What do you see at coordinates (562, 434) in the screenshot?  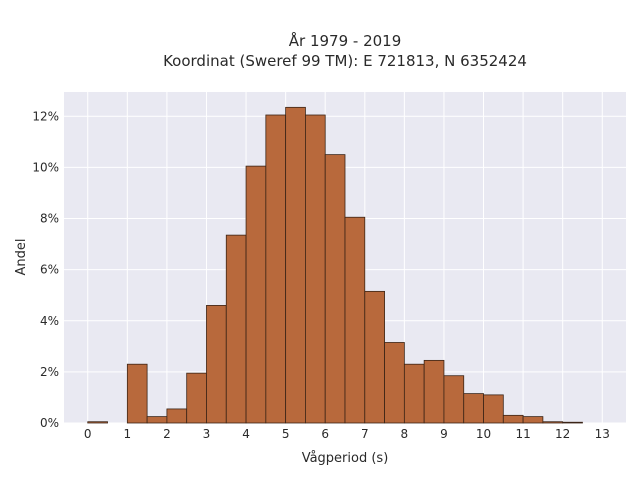 I see `x-tick-label: 12` at bounding box center [562, 434].